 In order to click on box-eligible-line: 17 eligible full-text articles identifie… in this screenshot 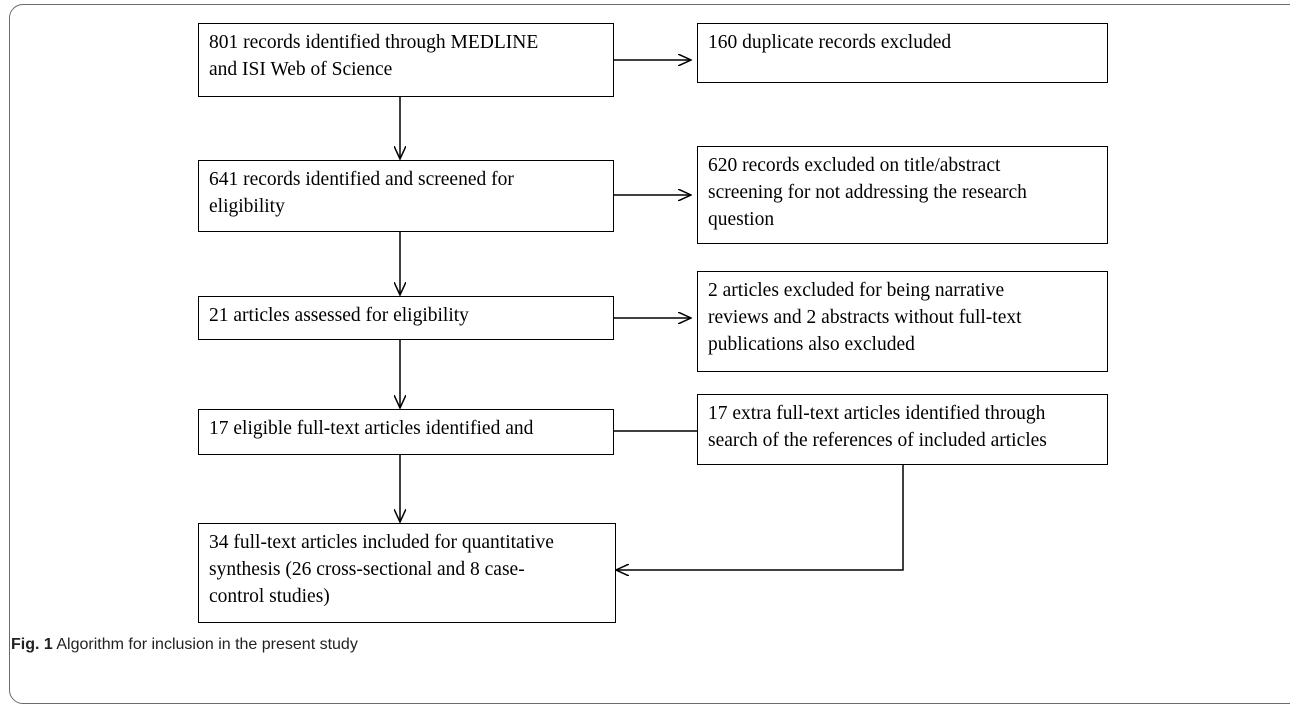, I will do `click(371, 428)`.